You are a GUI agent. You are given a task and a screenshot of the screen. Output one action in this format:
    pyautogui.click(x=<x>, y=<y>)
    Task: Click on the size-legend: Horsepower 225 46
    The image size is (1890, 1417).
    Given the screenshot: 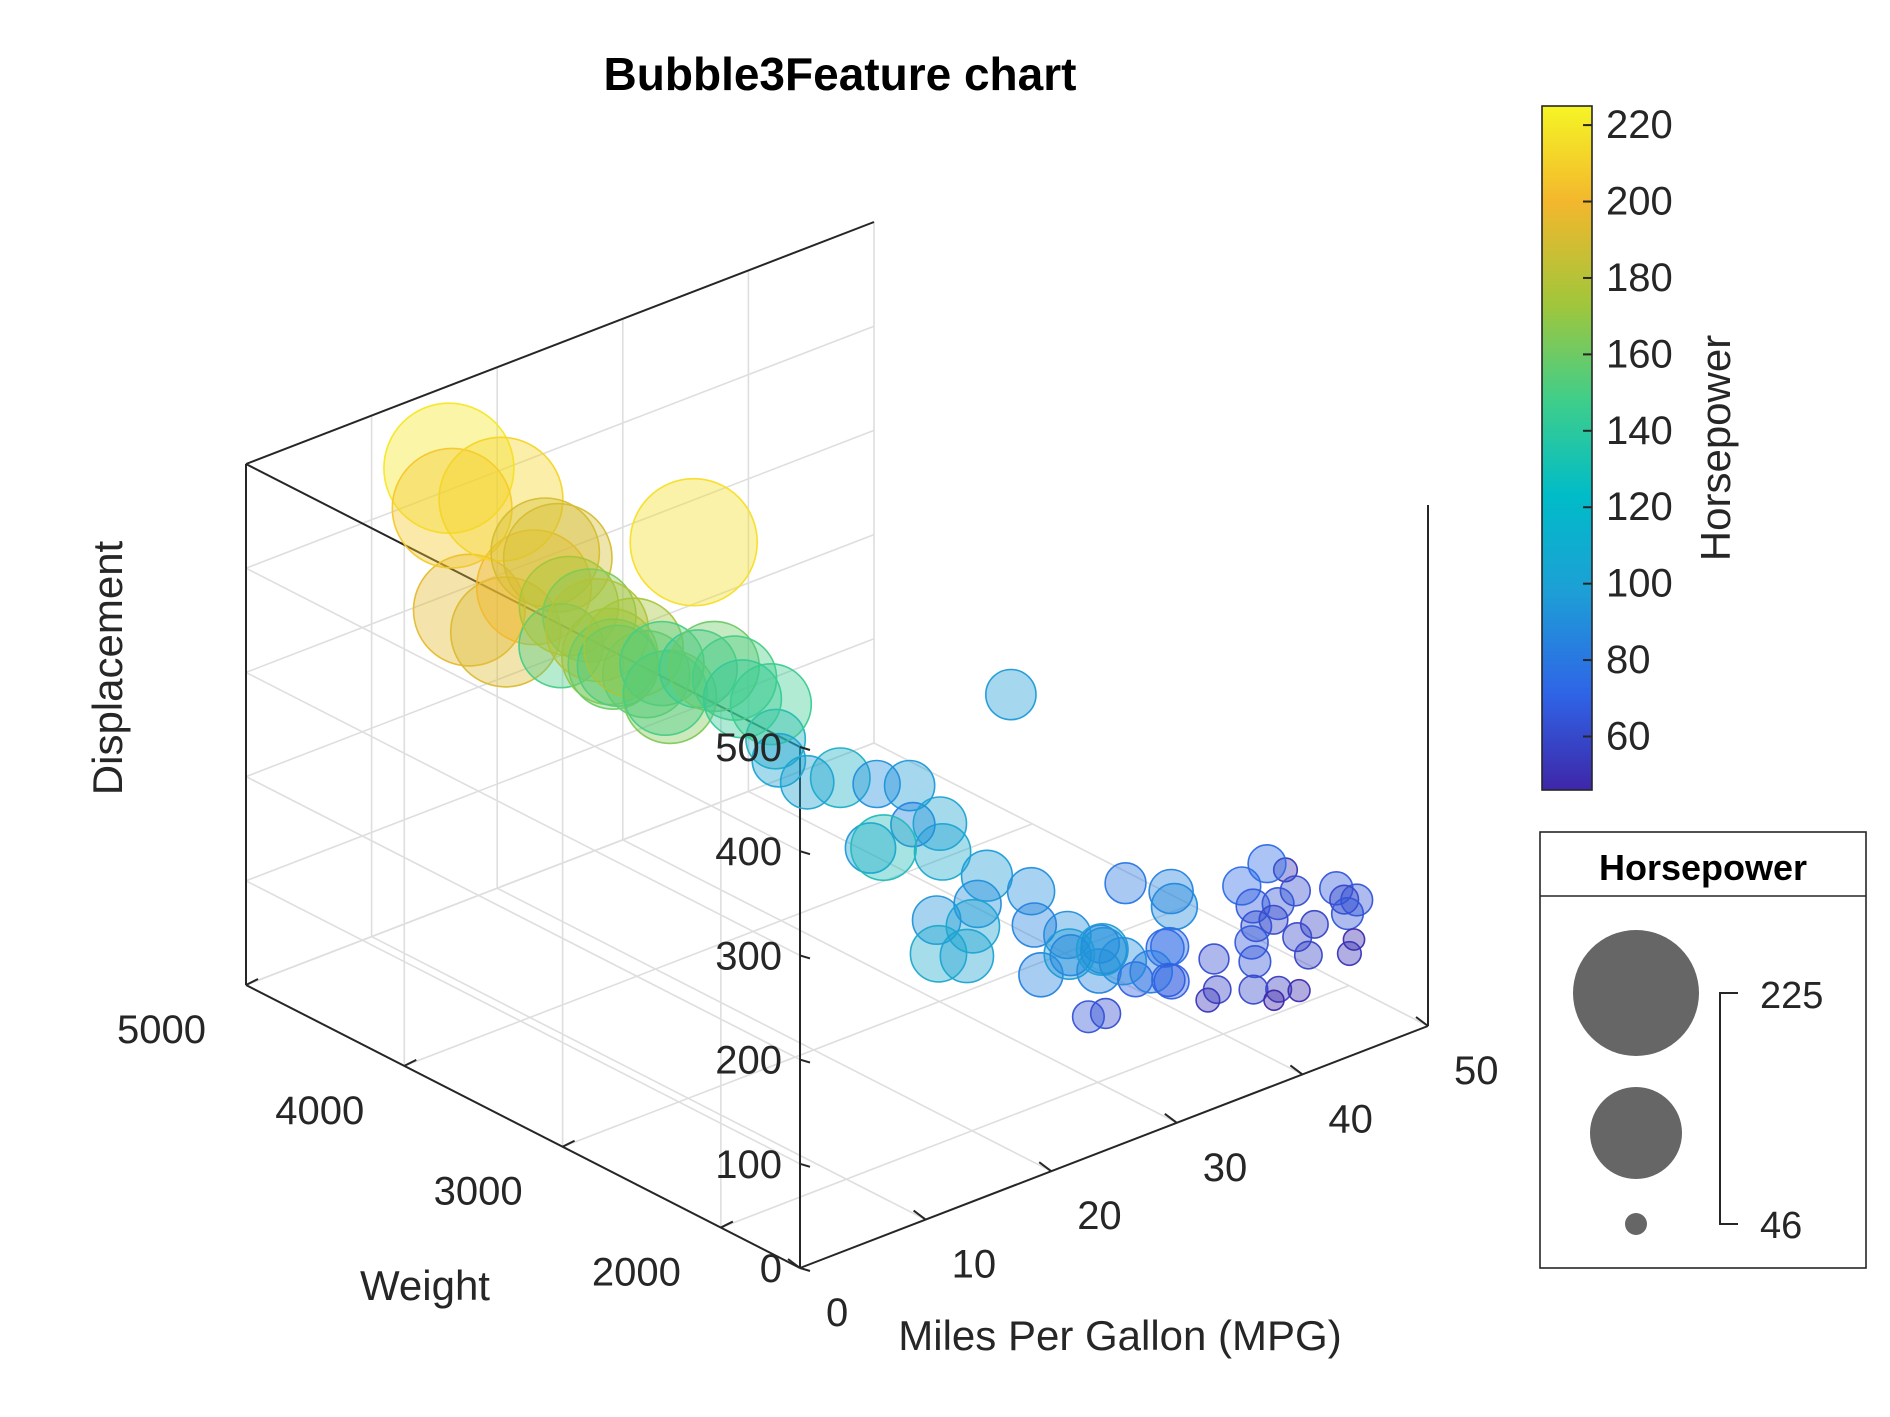 What is the action you would take?
    pyautogui.click(x=1703, y=1050)
    